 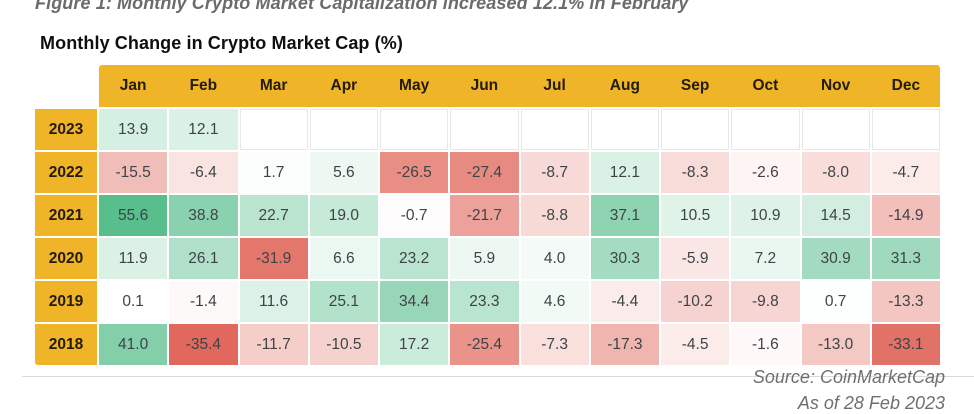 I want to click on heatmap-cell-2023-jun, so click(x=484, y=129).